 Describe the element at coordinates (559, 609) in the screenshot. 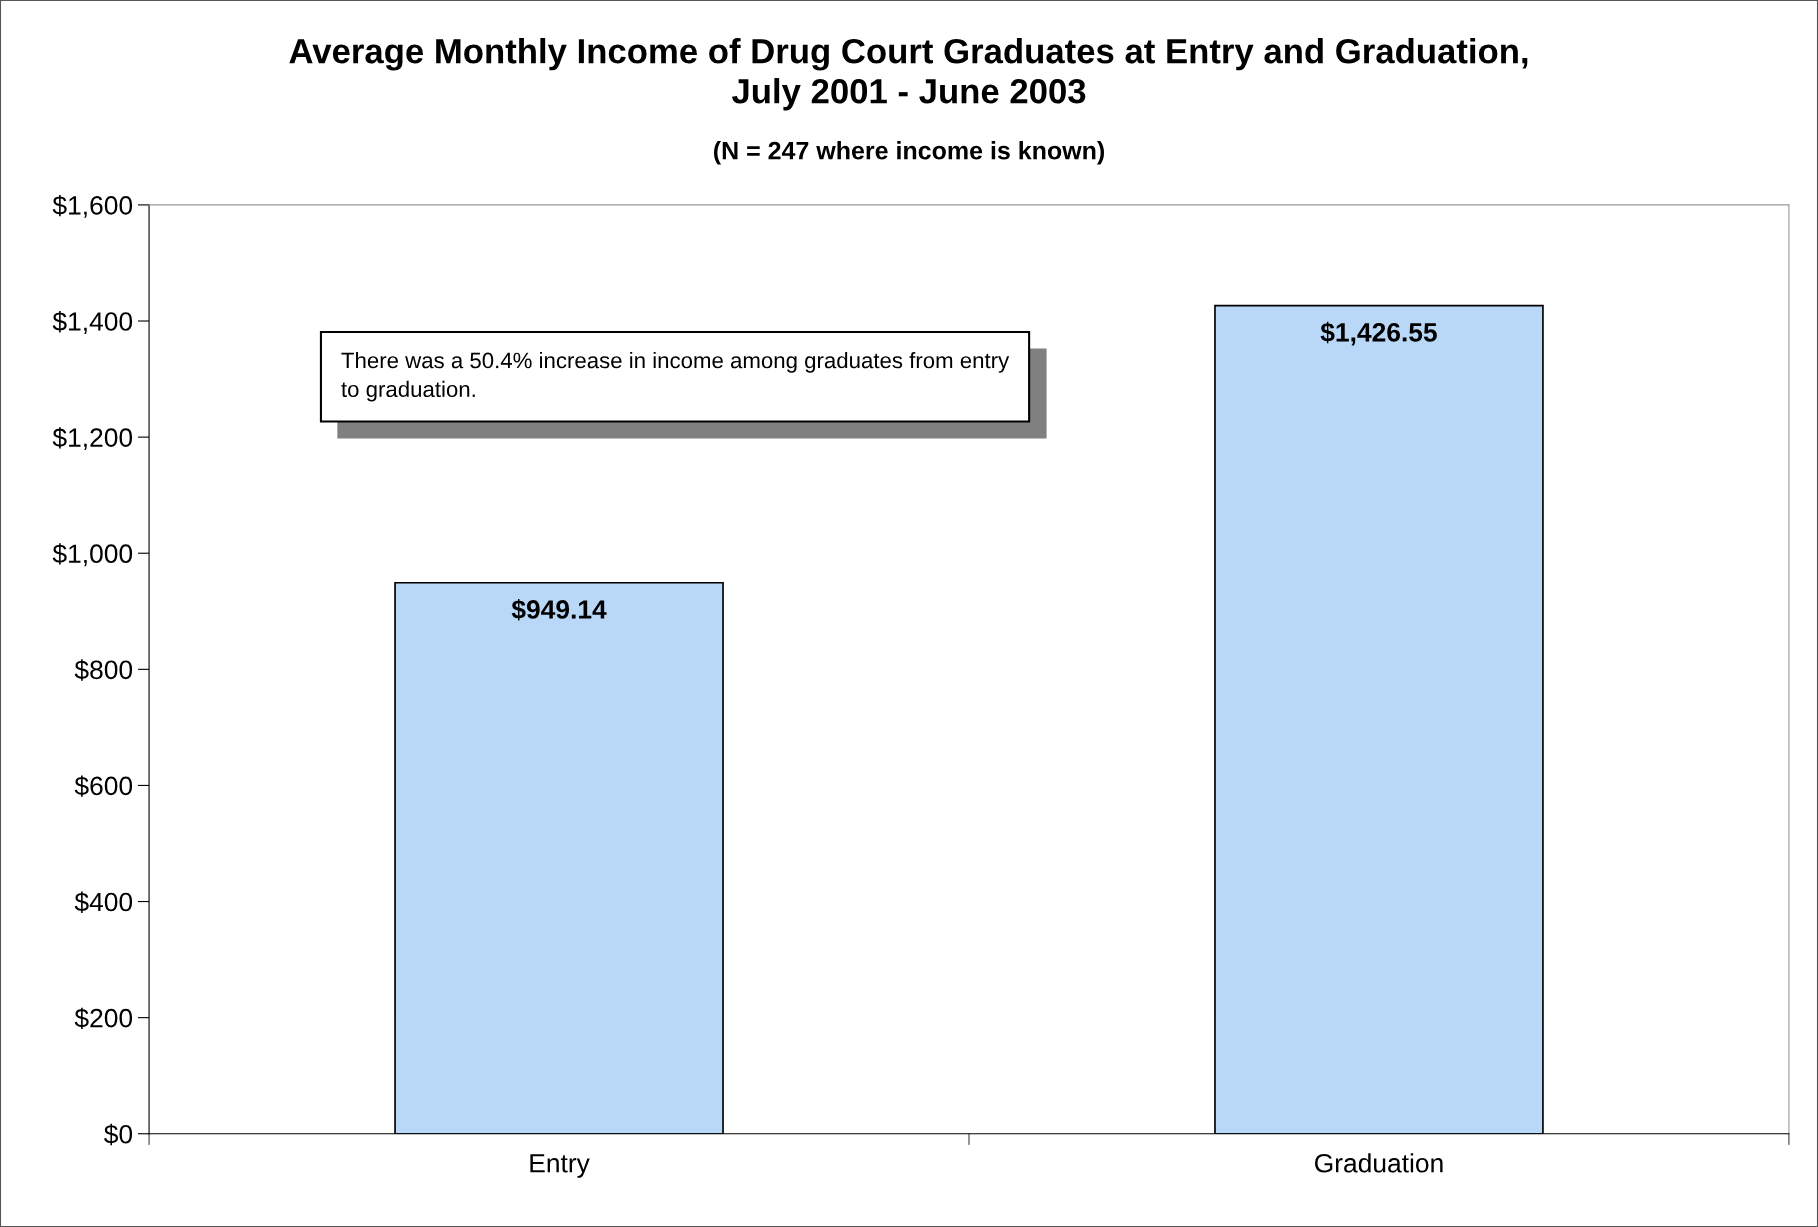

I see `data-label: $949.14` at that location.